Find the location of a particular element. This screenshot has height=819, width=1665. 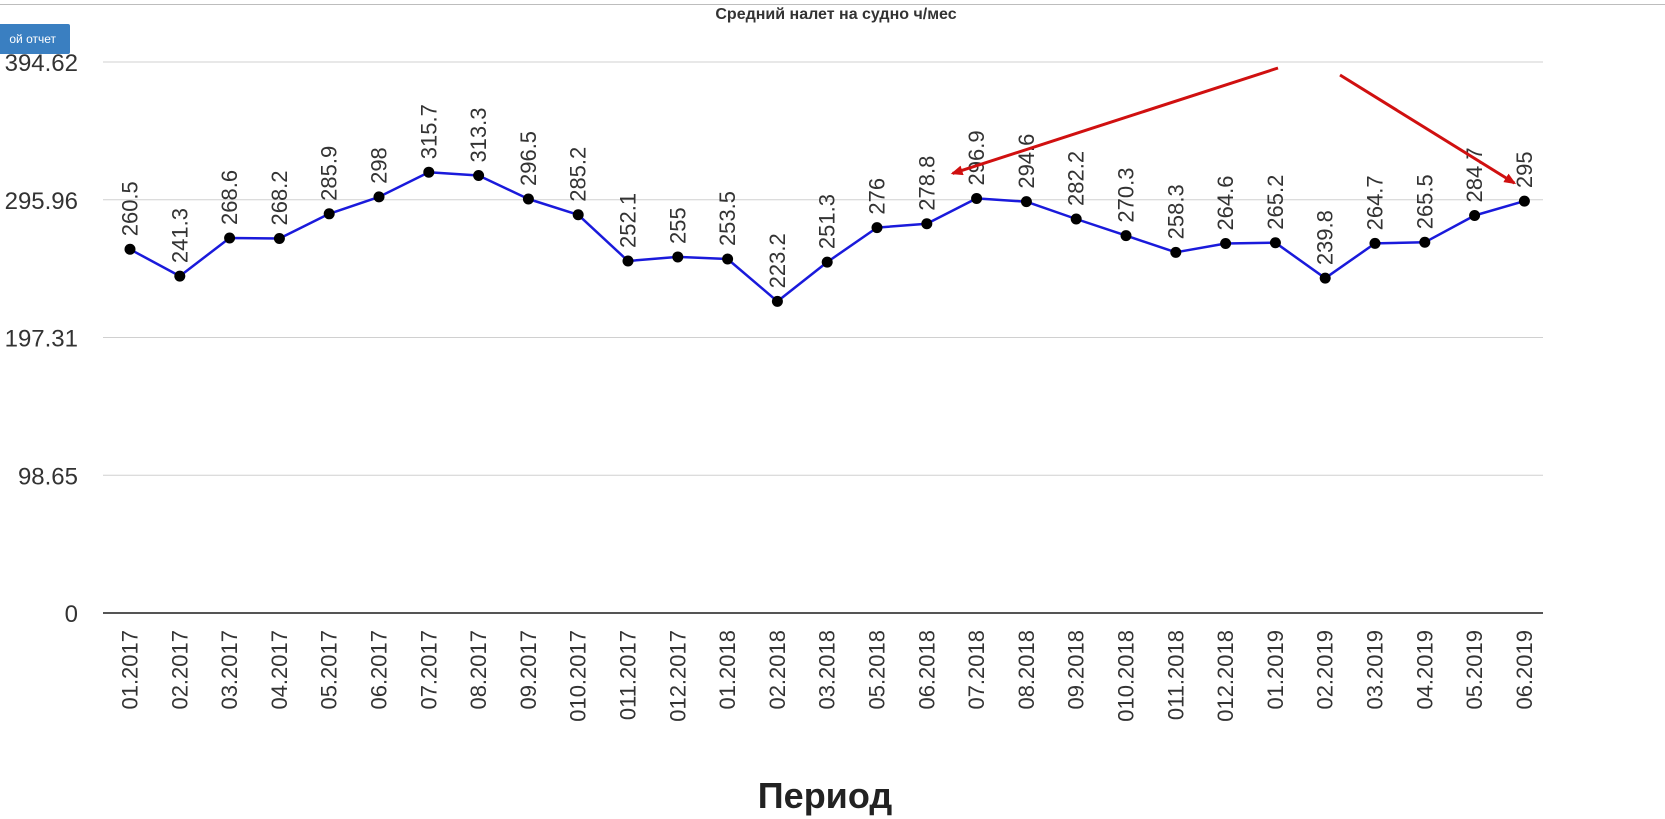

y-tick-label: 98.65 is located at coordinates (48, 476).